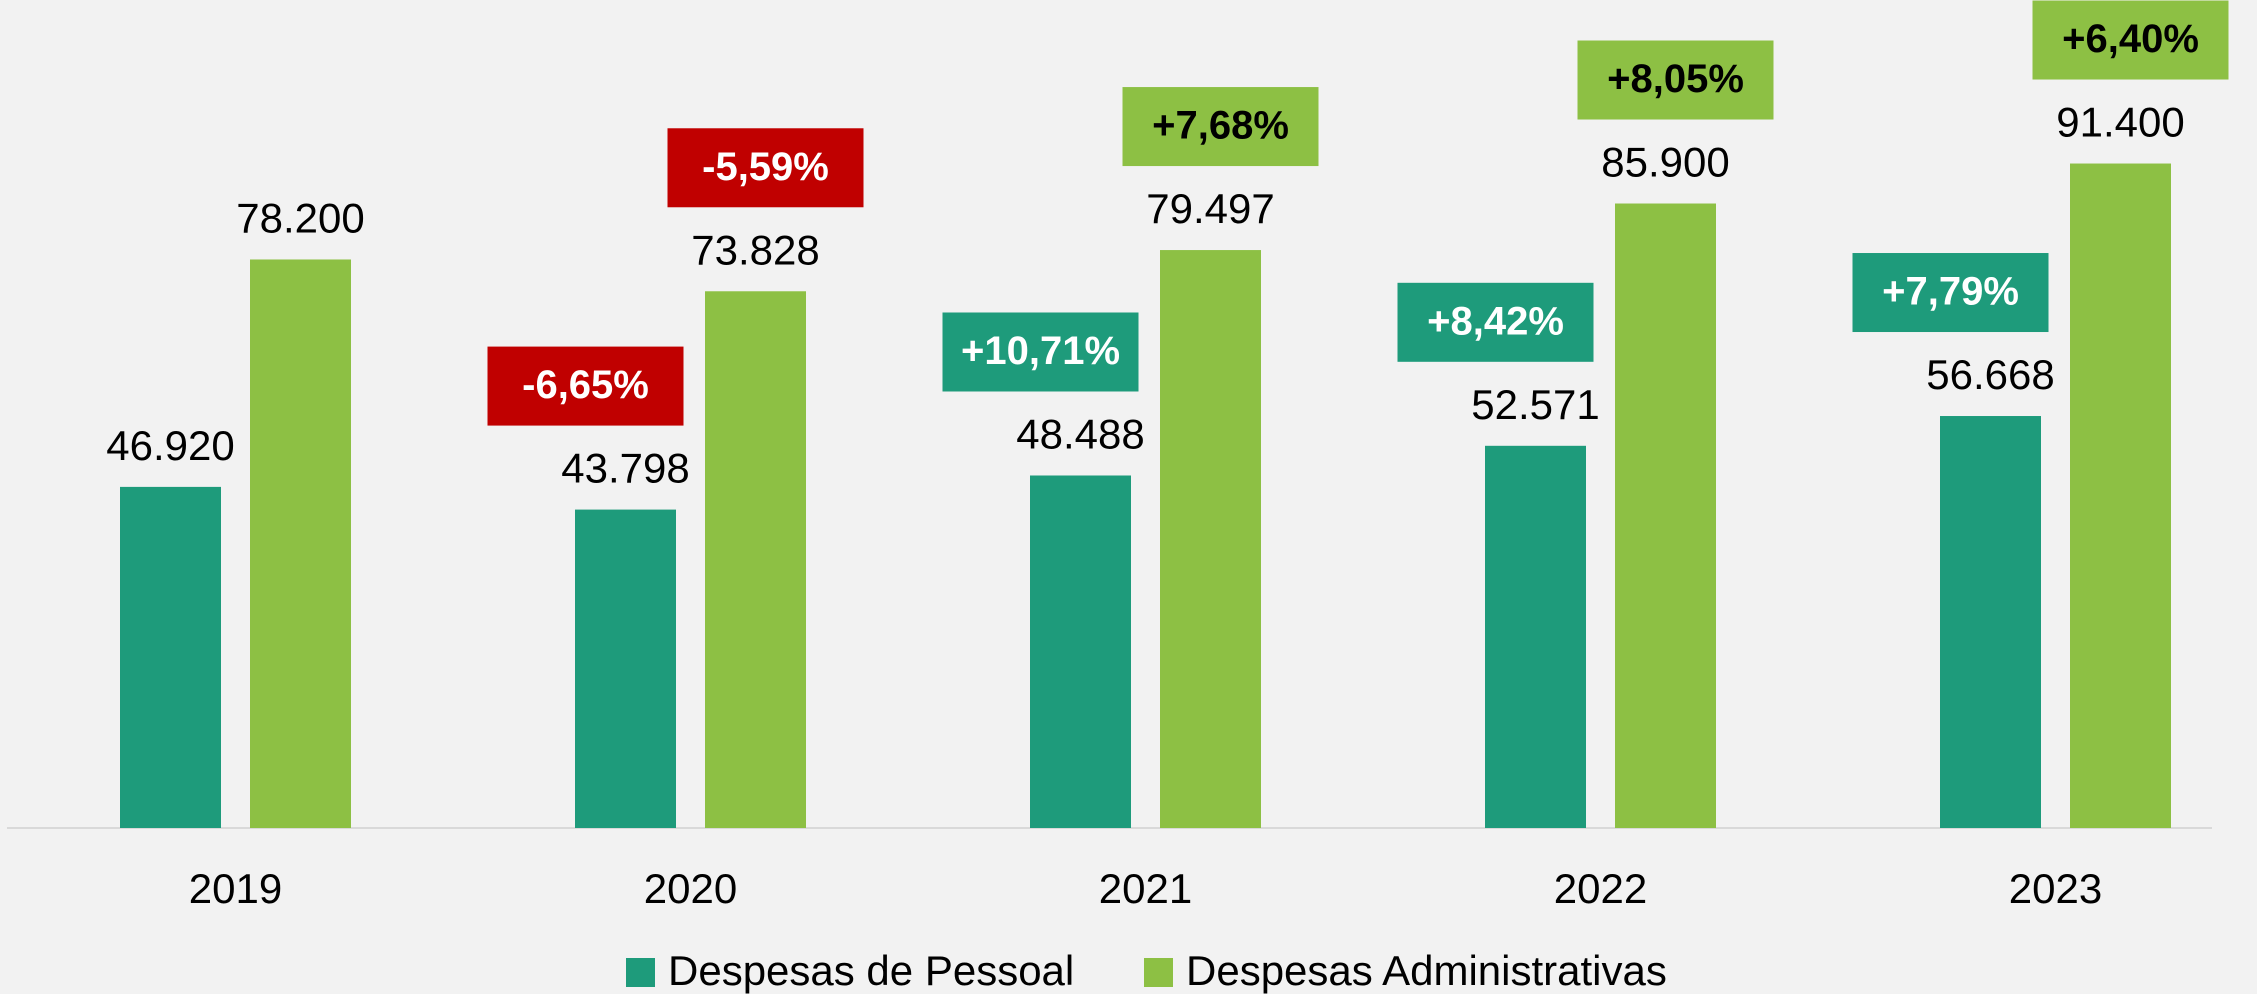 This screenshot has width=2257, height=994. Describe the element at coordinates (170, 445) in the screenshot. I see `data-label: 46.920` at that location.